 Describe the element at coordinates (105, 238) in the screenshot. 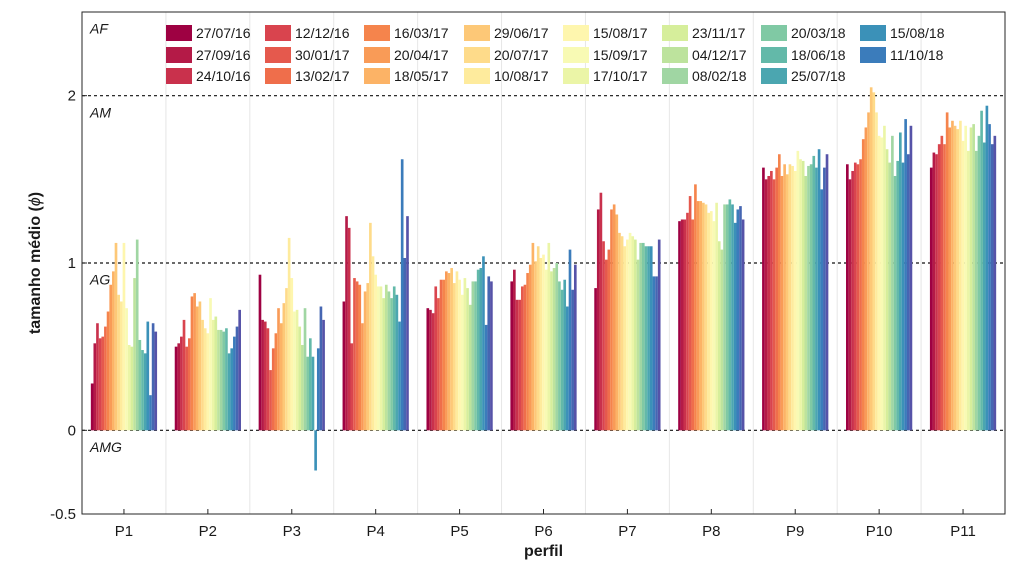

I see `zone-labels: AF AM AG AMG` at that location.